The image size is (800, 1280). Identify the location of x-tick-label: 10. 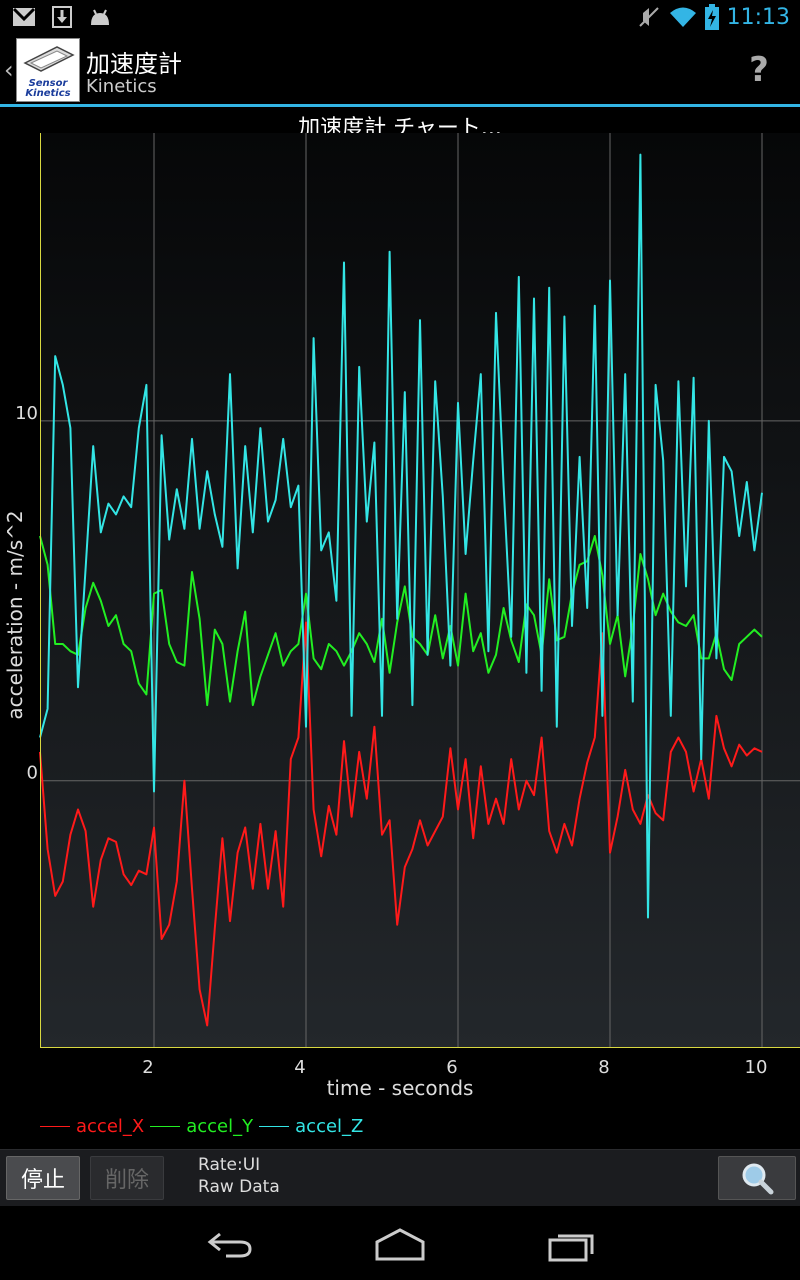
(756, 1067).